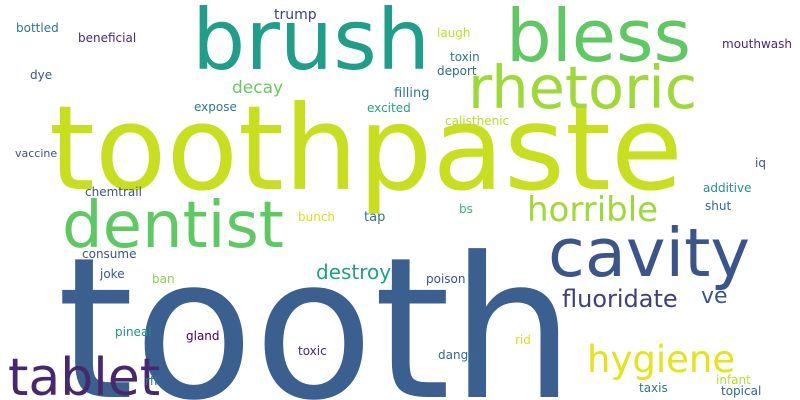 This screenshot has width=800, height=400. What do you see at coordinates (295, 15) in the screenshot?
I see `word: trump` at bounding box center [295, 15].